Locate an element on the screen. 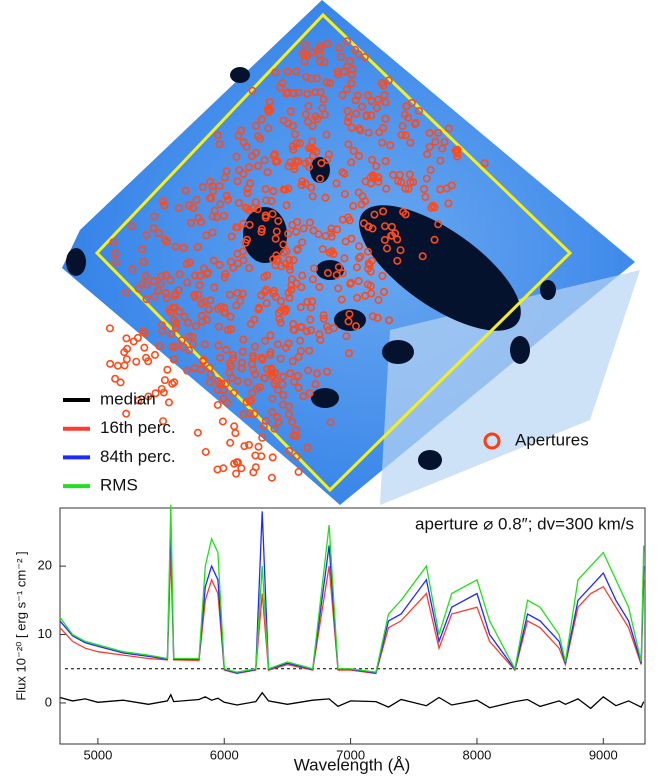 This screenshot has height=783, width=671. x-tick-label: 8000 is located at coordinates (476, 754).